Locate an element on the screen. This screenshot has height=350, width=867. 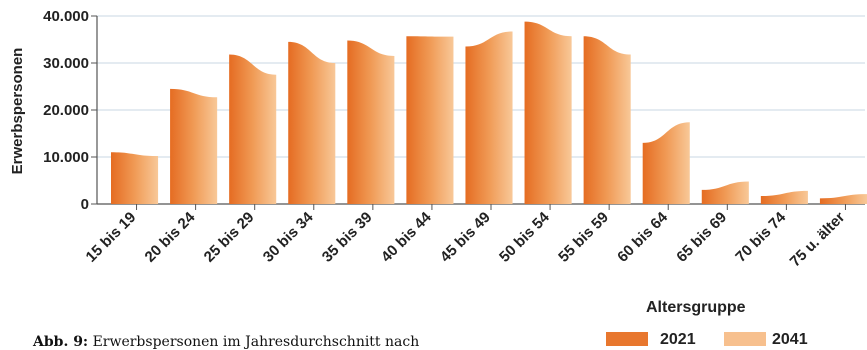
x-axis-title: Altersgruppe is located at coordinates (696, 307).